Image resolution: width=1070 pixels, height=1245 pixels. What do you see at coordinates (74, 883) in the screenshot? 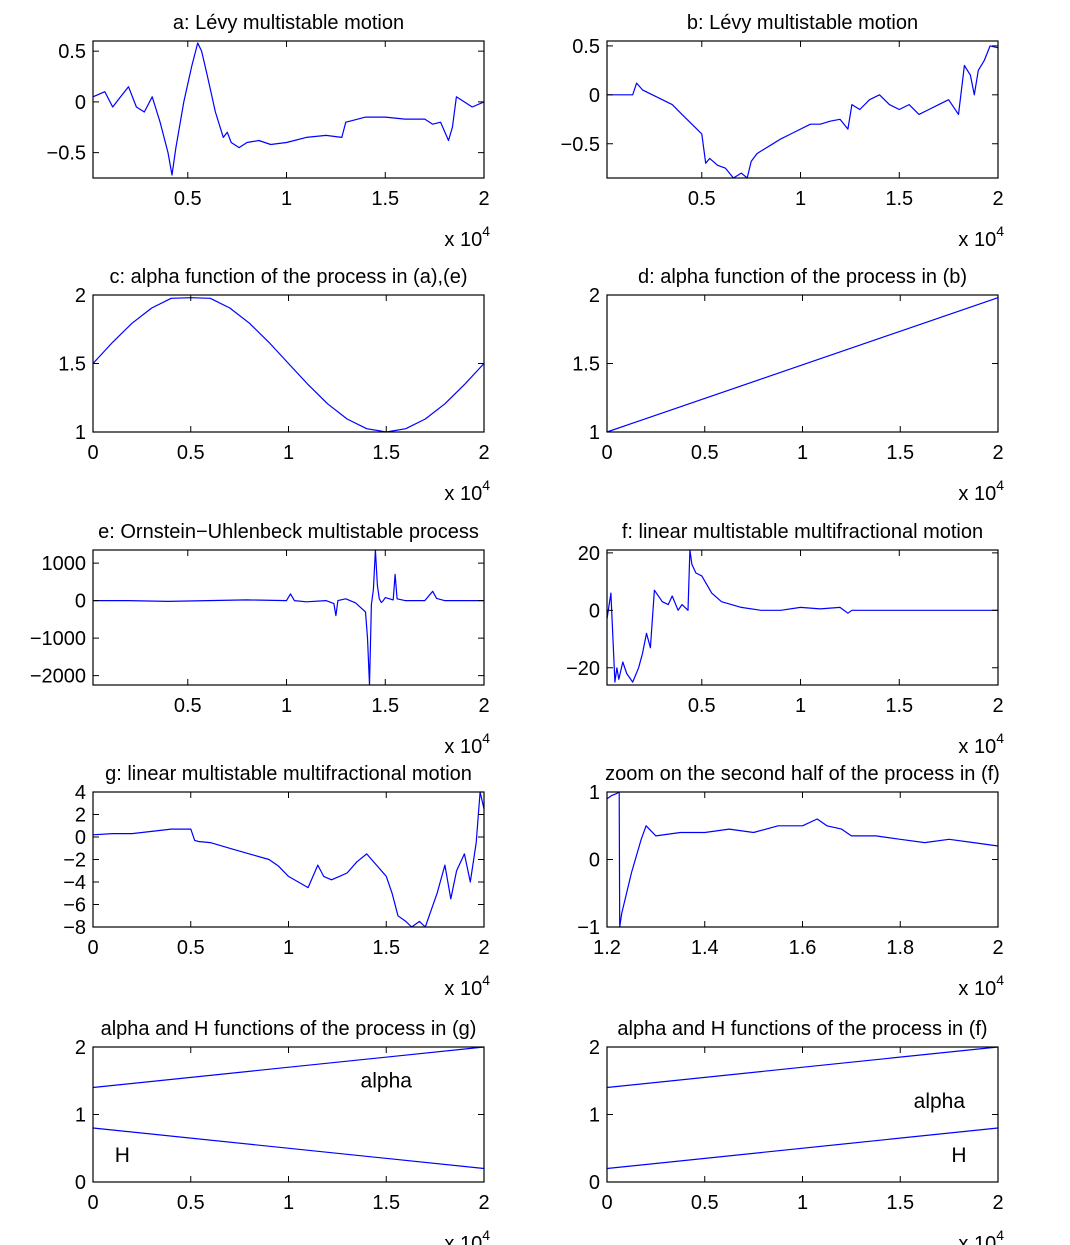
I see `y-tick-label: −4` at bounding box center [74, 883].